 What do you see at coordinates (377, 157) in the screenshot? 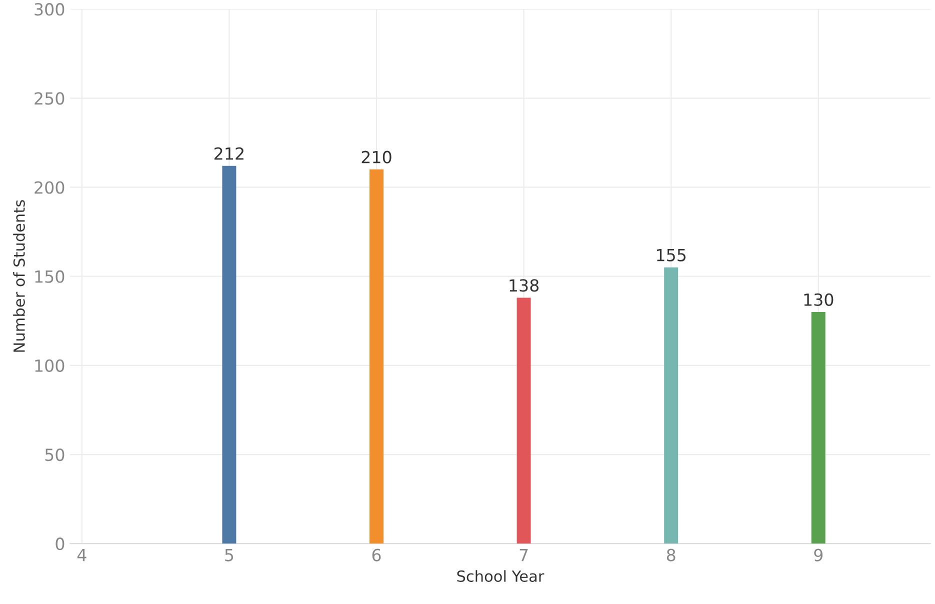
I see `data-label: 210` at bounding box center [377, 157].